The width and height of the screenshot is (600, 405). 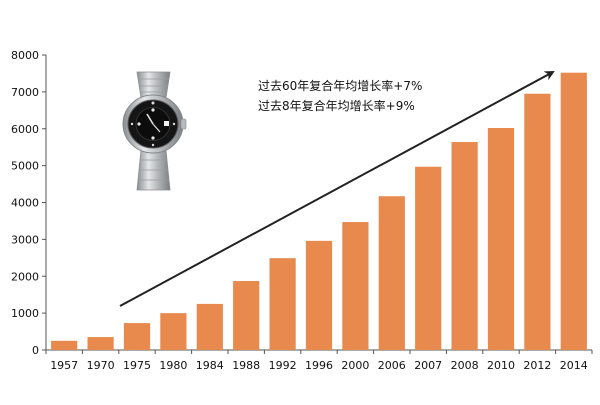 I want to click on x-tick-label: 1970, so click(x=101, y=365).